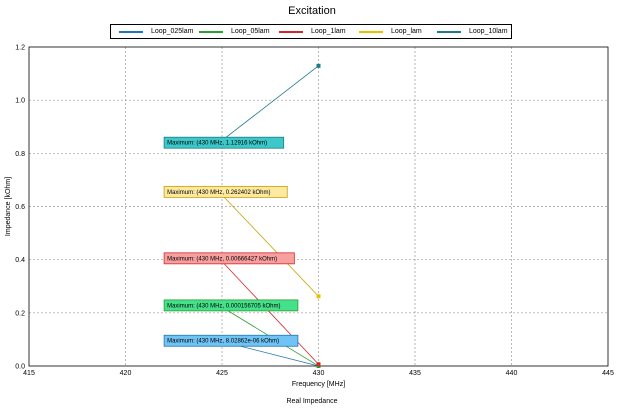 This screenshot has width=624, height=413. Describe the element at coordinates (312, 11) in the screenshot. I see `chart-title: Excitation` at that location.